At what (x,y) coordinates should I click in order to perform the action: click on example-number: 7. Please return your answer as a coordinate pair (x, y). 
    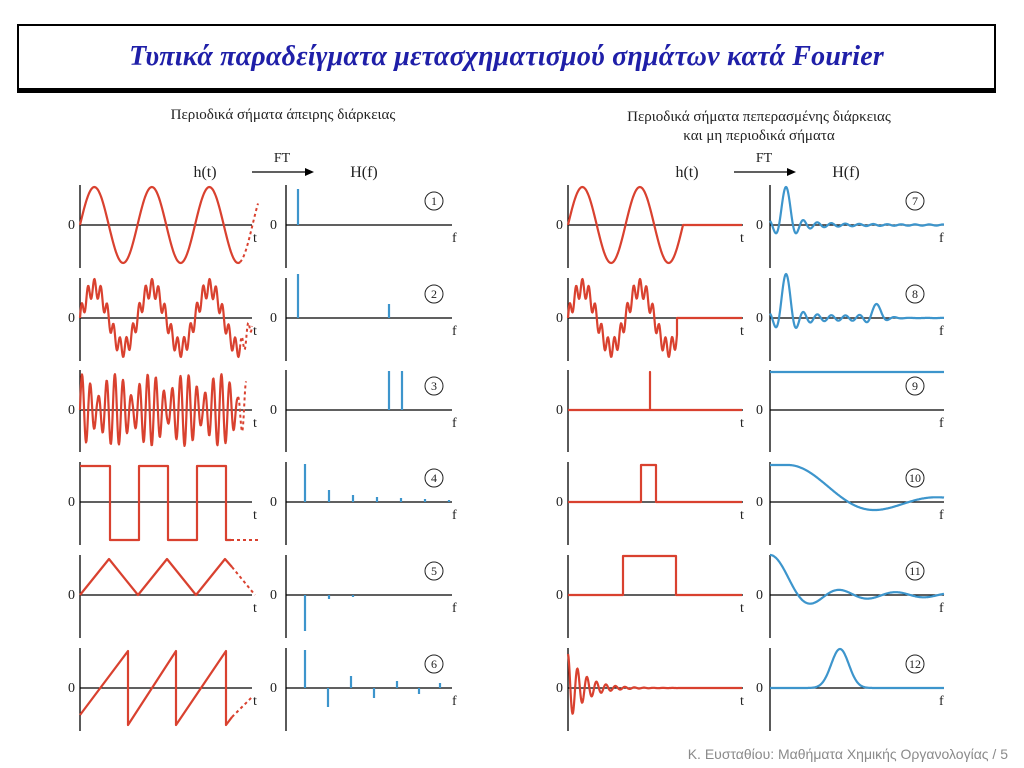
    Looking at the image, I should click on (915, 201).